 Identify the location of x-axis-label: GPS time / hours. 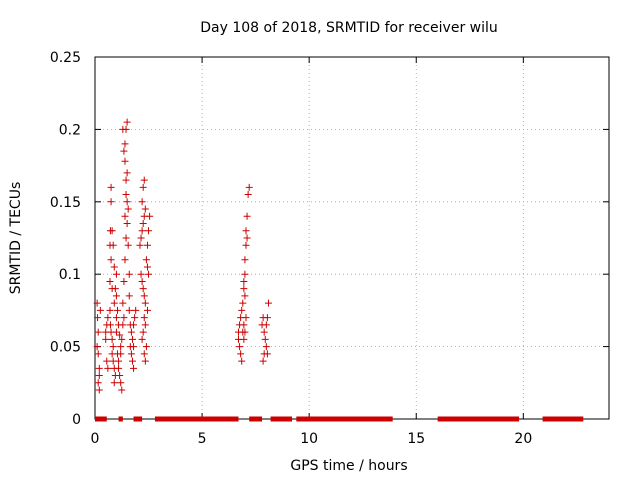
(348, 466).